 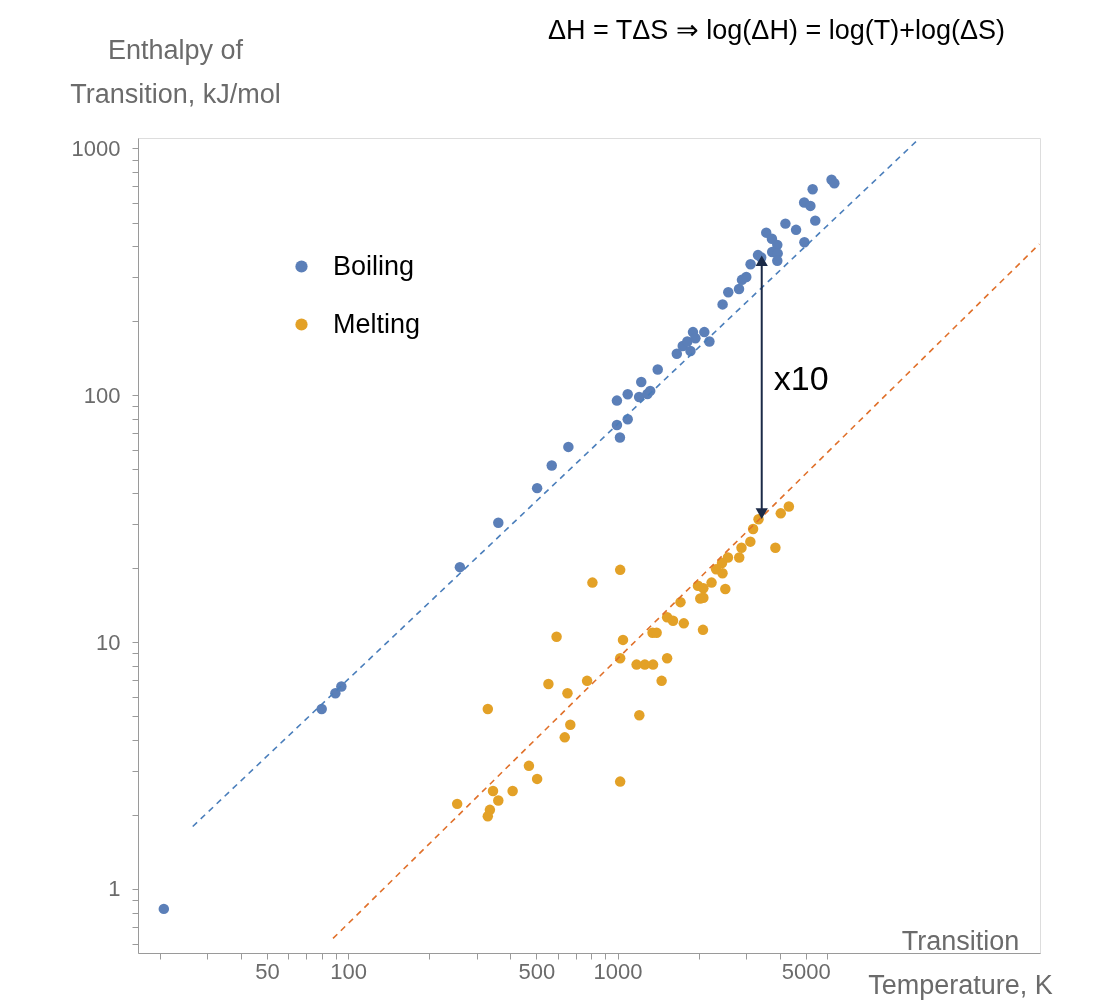 What do you see at coordinates (801, 378) in the screenshot?
I see `annotation: x10` at bounding box center [801, 378].